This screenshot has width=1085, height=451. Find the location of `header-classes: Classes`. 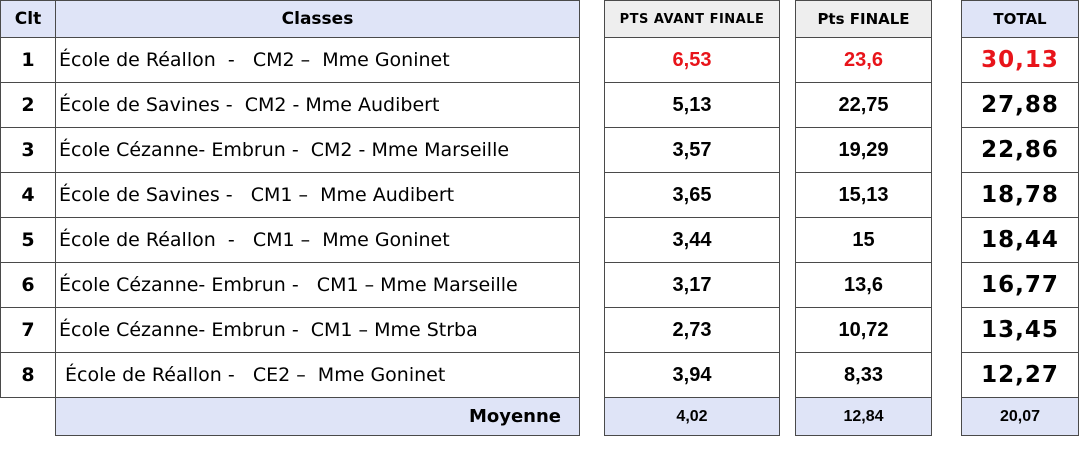

header-classes: Classes is located at coordinates (317, 19).